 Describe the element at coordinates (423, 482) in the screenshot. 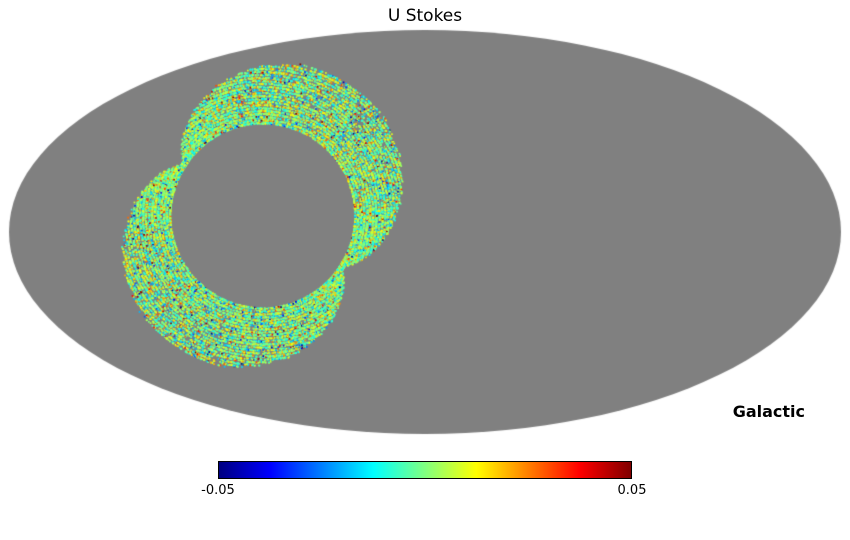

I see `colorbar-container: -0.05 0.05` at that location.